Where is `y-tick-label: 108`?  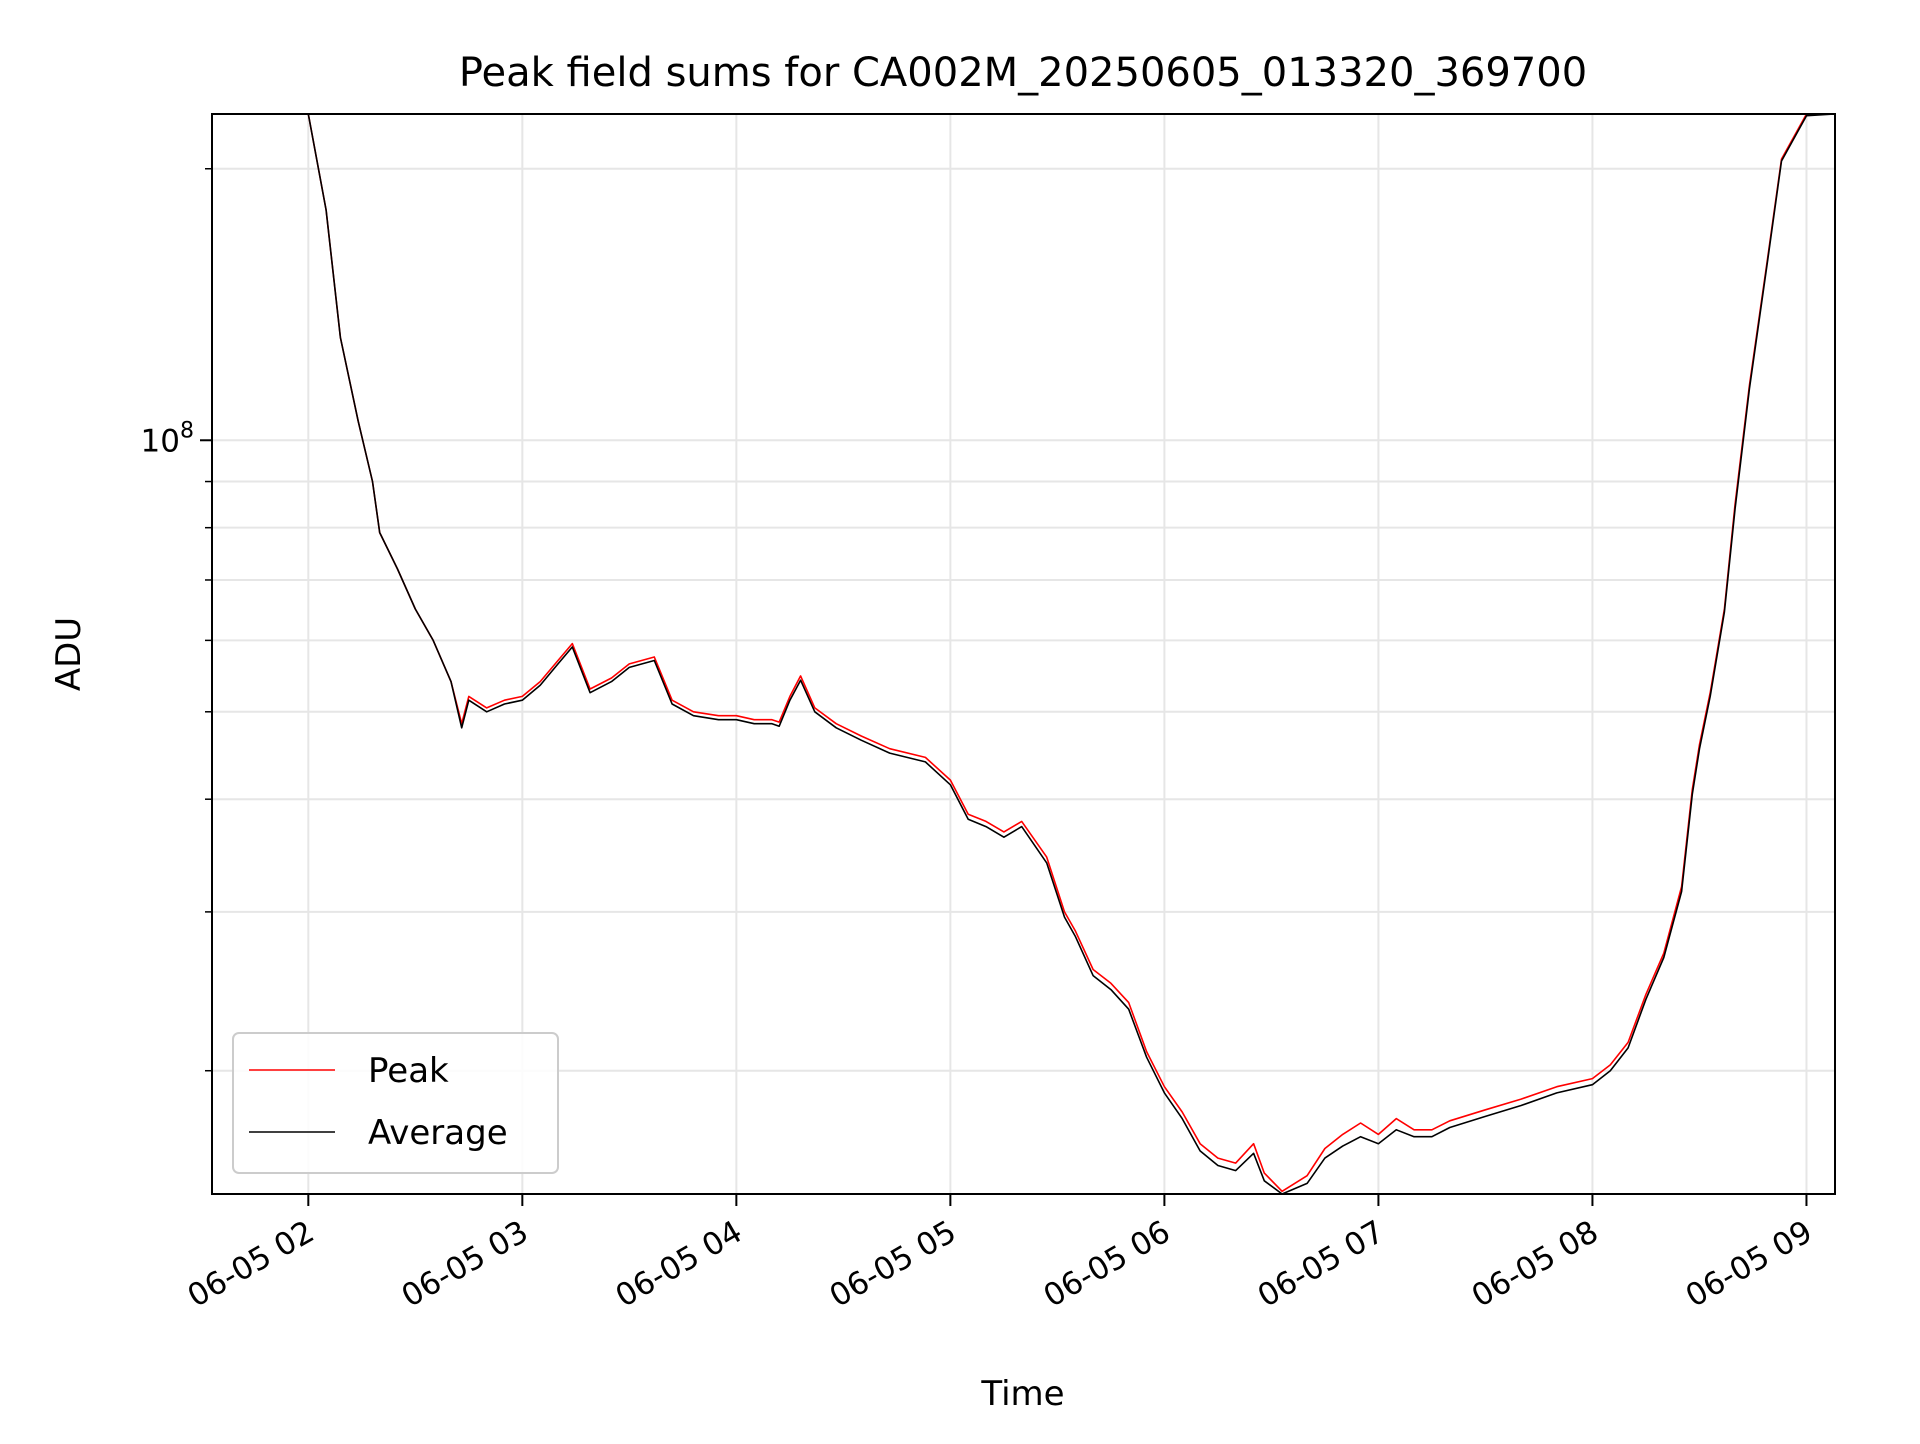 y-tick-label: 108 is located at coordinates (167, 438).